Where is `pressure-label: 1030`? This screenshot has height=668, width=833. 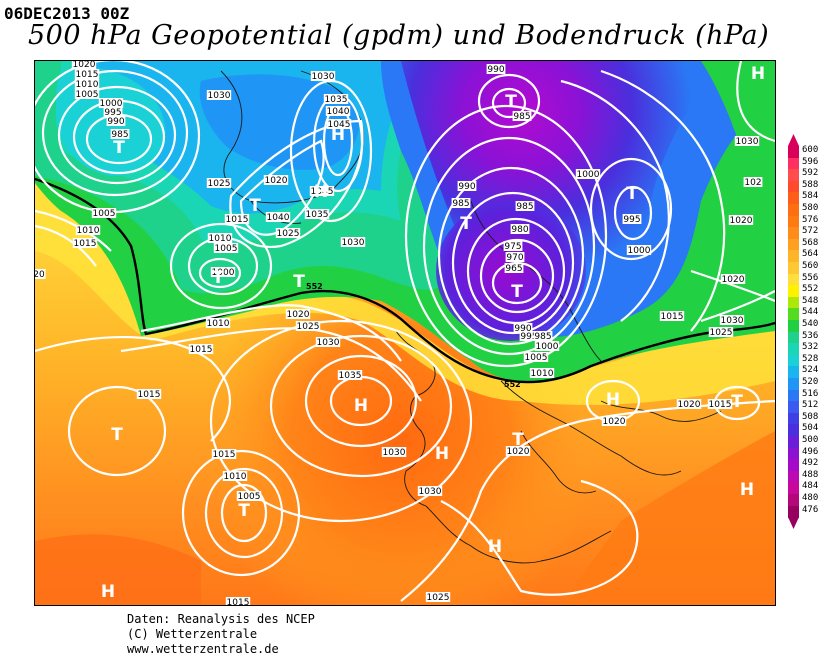 pressure-label: 1030 is located at coordinates (353, 243).